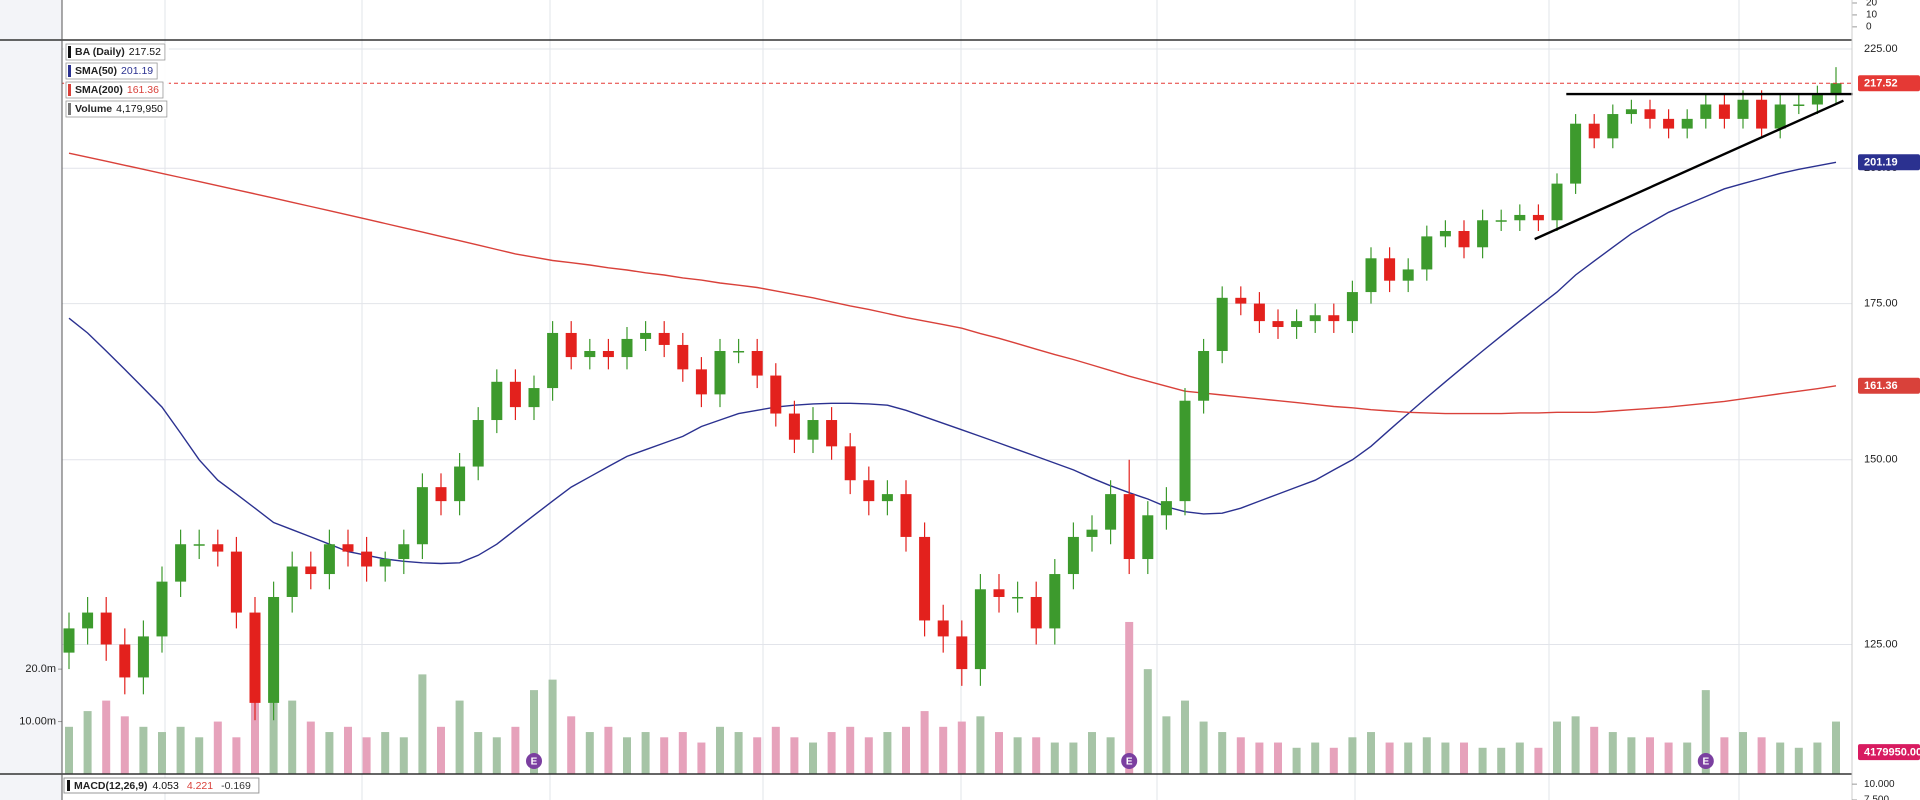 This screenshot has width=1920, height=800. What do you see at coordinates (1881, 386) in the screenshot?
I see `sma-value-label: 161.36` at bounding box center [1881, 386].